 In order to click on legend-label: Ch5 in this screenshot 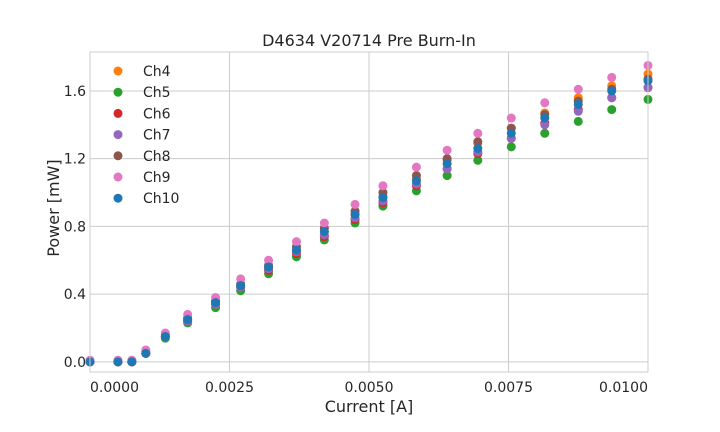, I will do `click(157, 93)`.